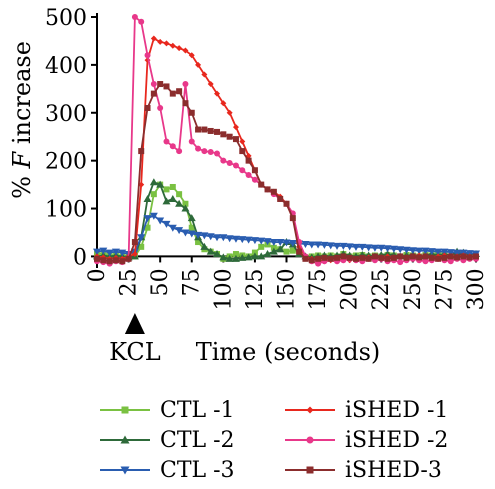 The height and width of the screenshot is (489, 495). Describe the element at coordinates (71, 138) in the screenshot. I see `y-ticks: 0 100 200 300 400 500` at that location.